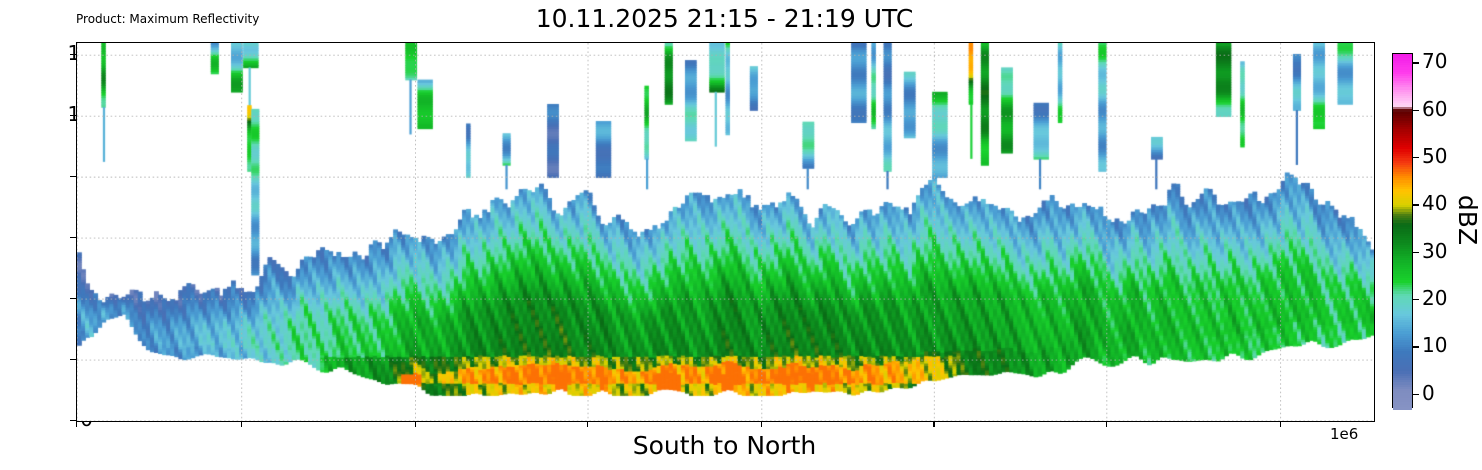 The image size is (1482, 470). I want to click on colorbar-tick-label: 50, so click(1435, 156).